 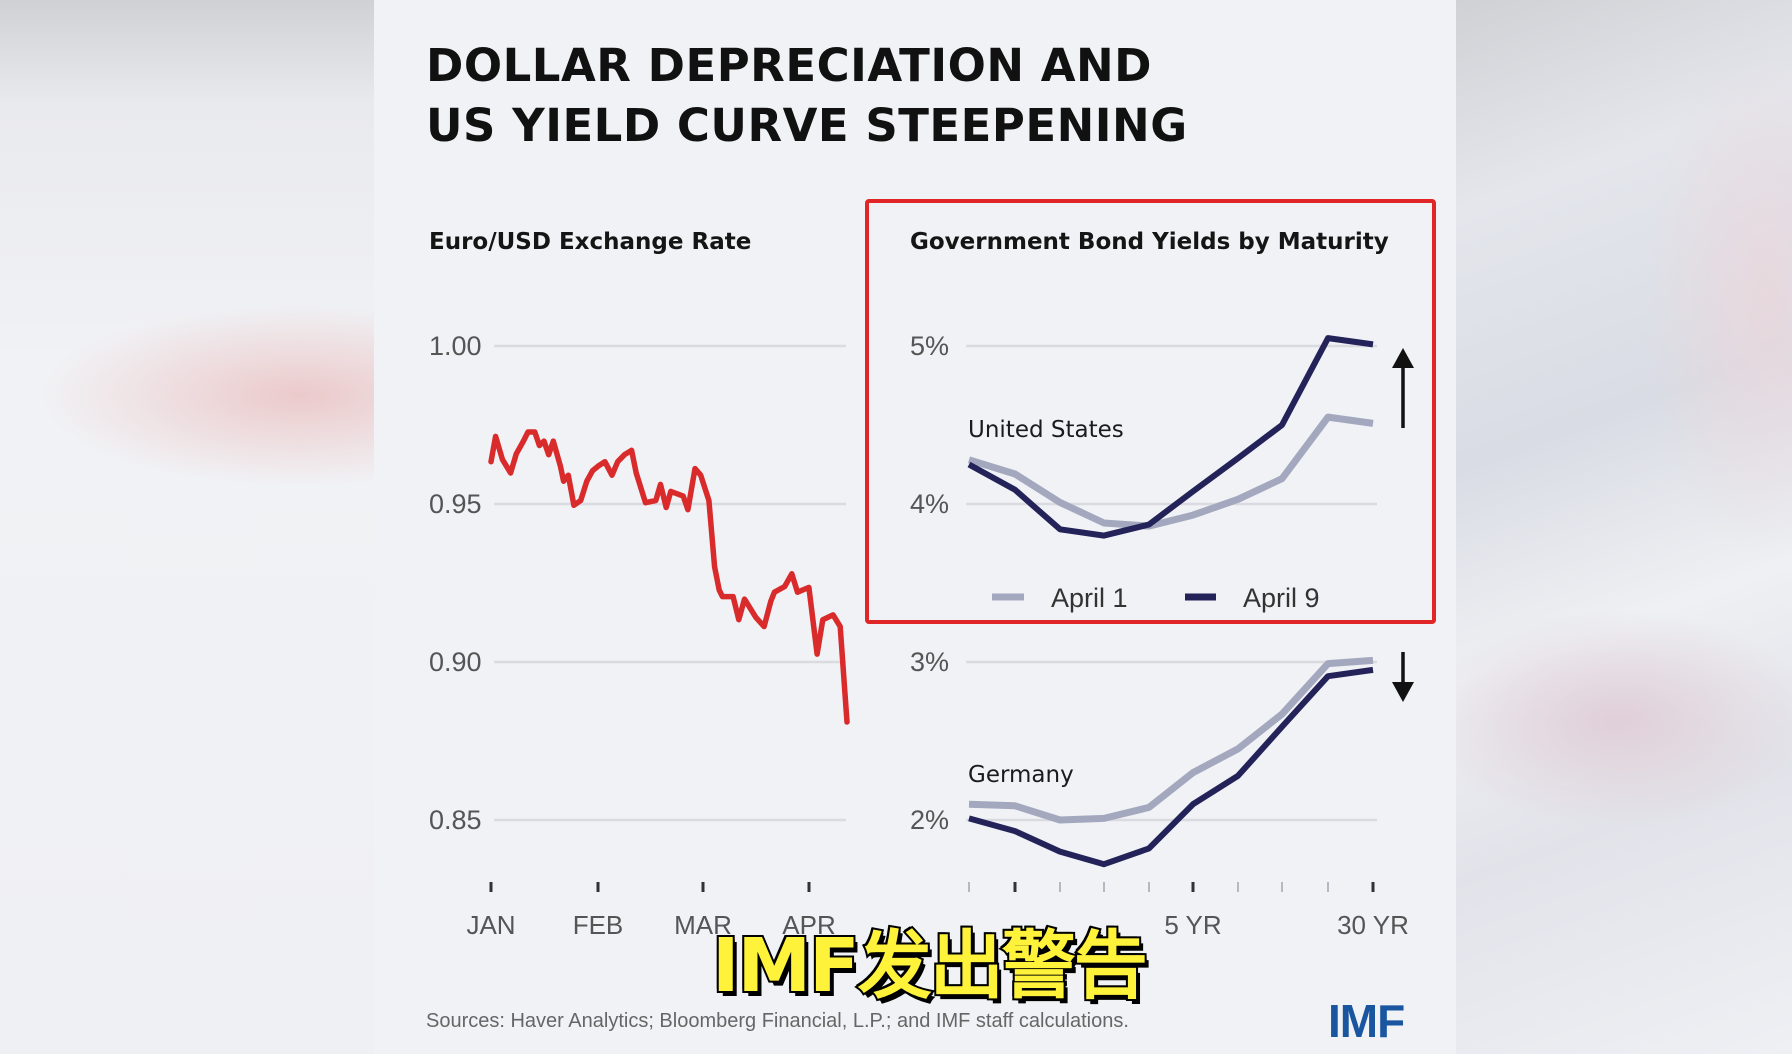 What do you see at coordinates (1281, 598) in the screenshot?
I see `legend-april9-label: April 9` at bounding box center [1281, 598].